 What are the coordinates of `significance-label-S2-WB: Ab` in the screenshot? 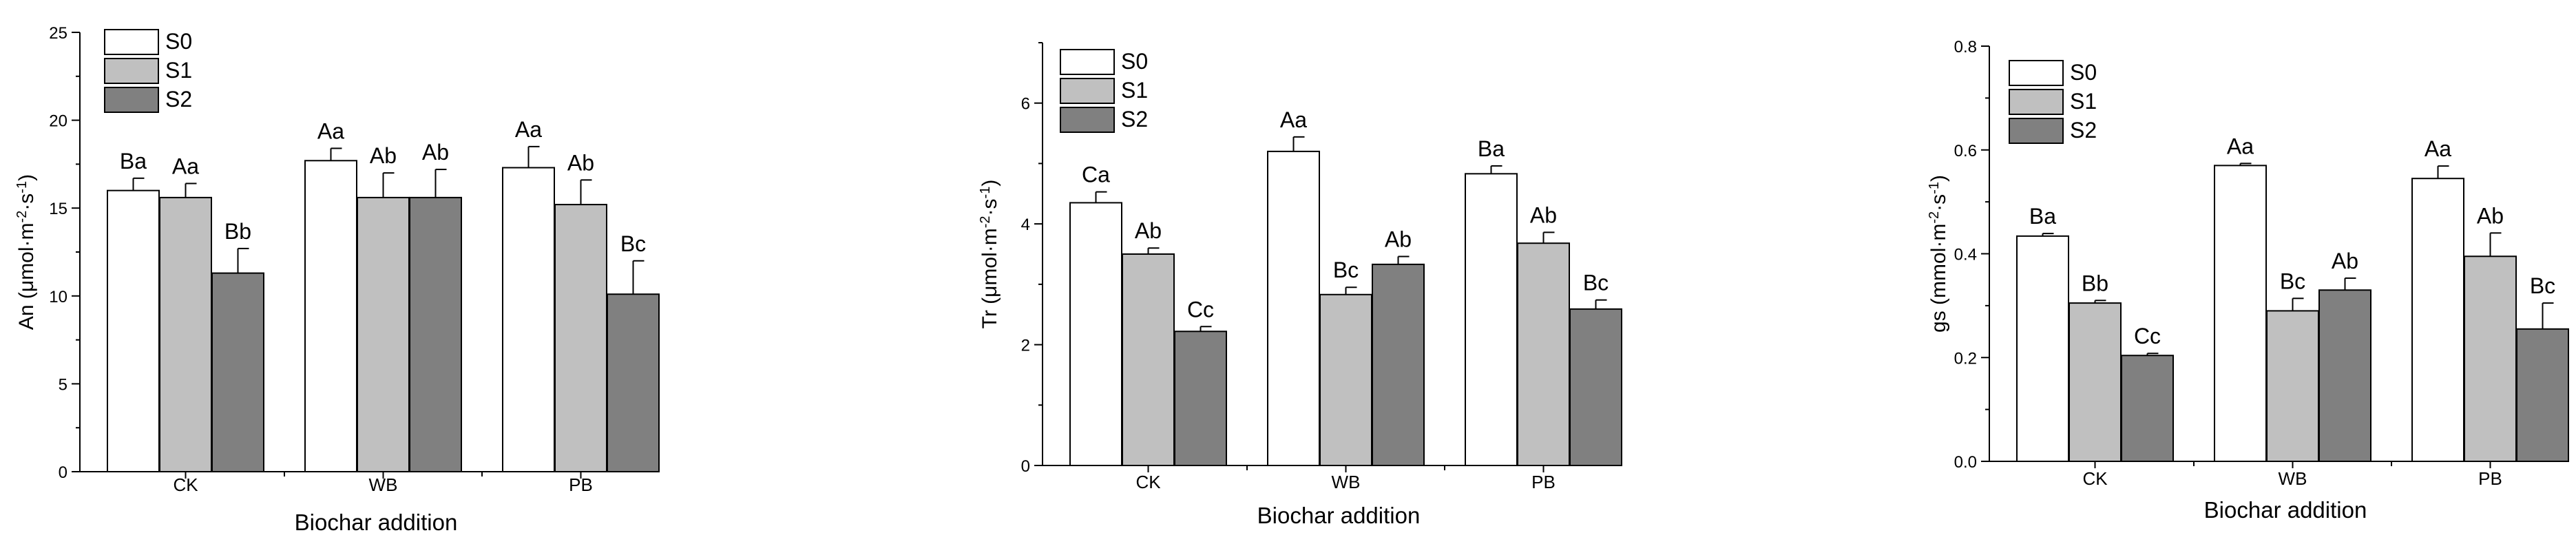 It's located at (2345, 261).